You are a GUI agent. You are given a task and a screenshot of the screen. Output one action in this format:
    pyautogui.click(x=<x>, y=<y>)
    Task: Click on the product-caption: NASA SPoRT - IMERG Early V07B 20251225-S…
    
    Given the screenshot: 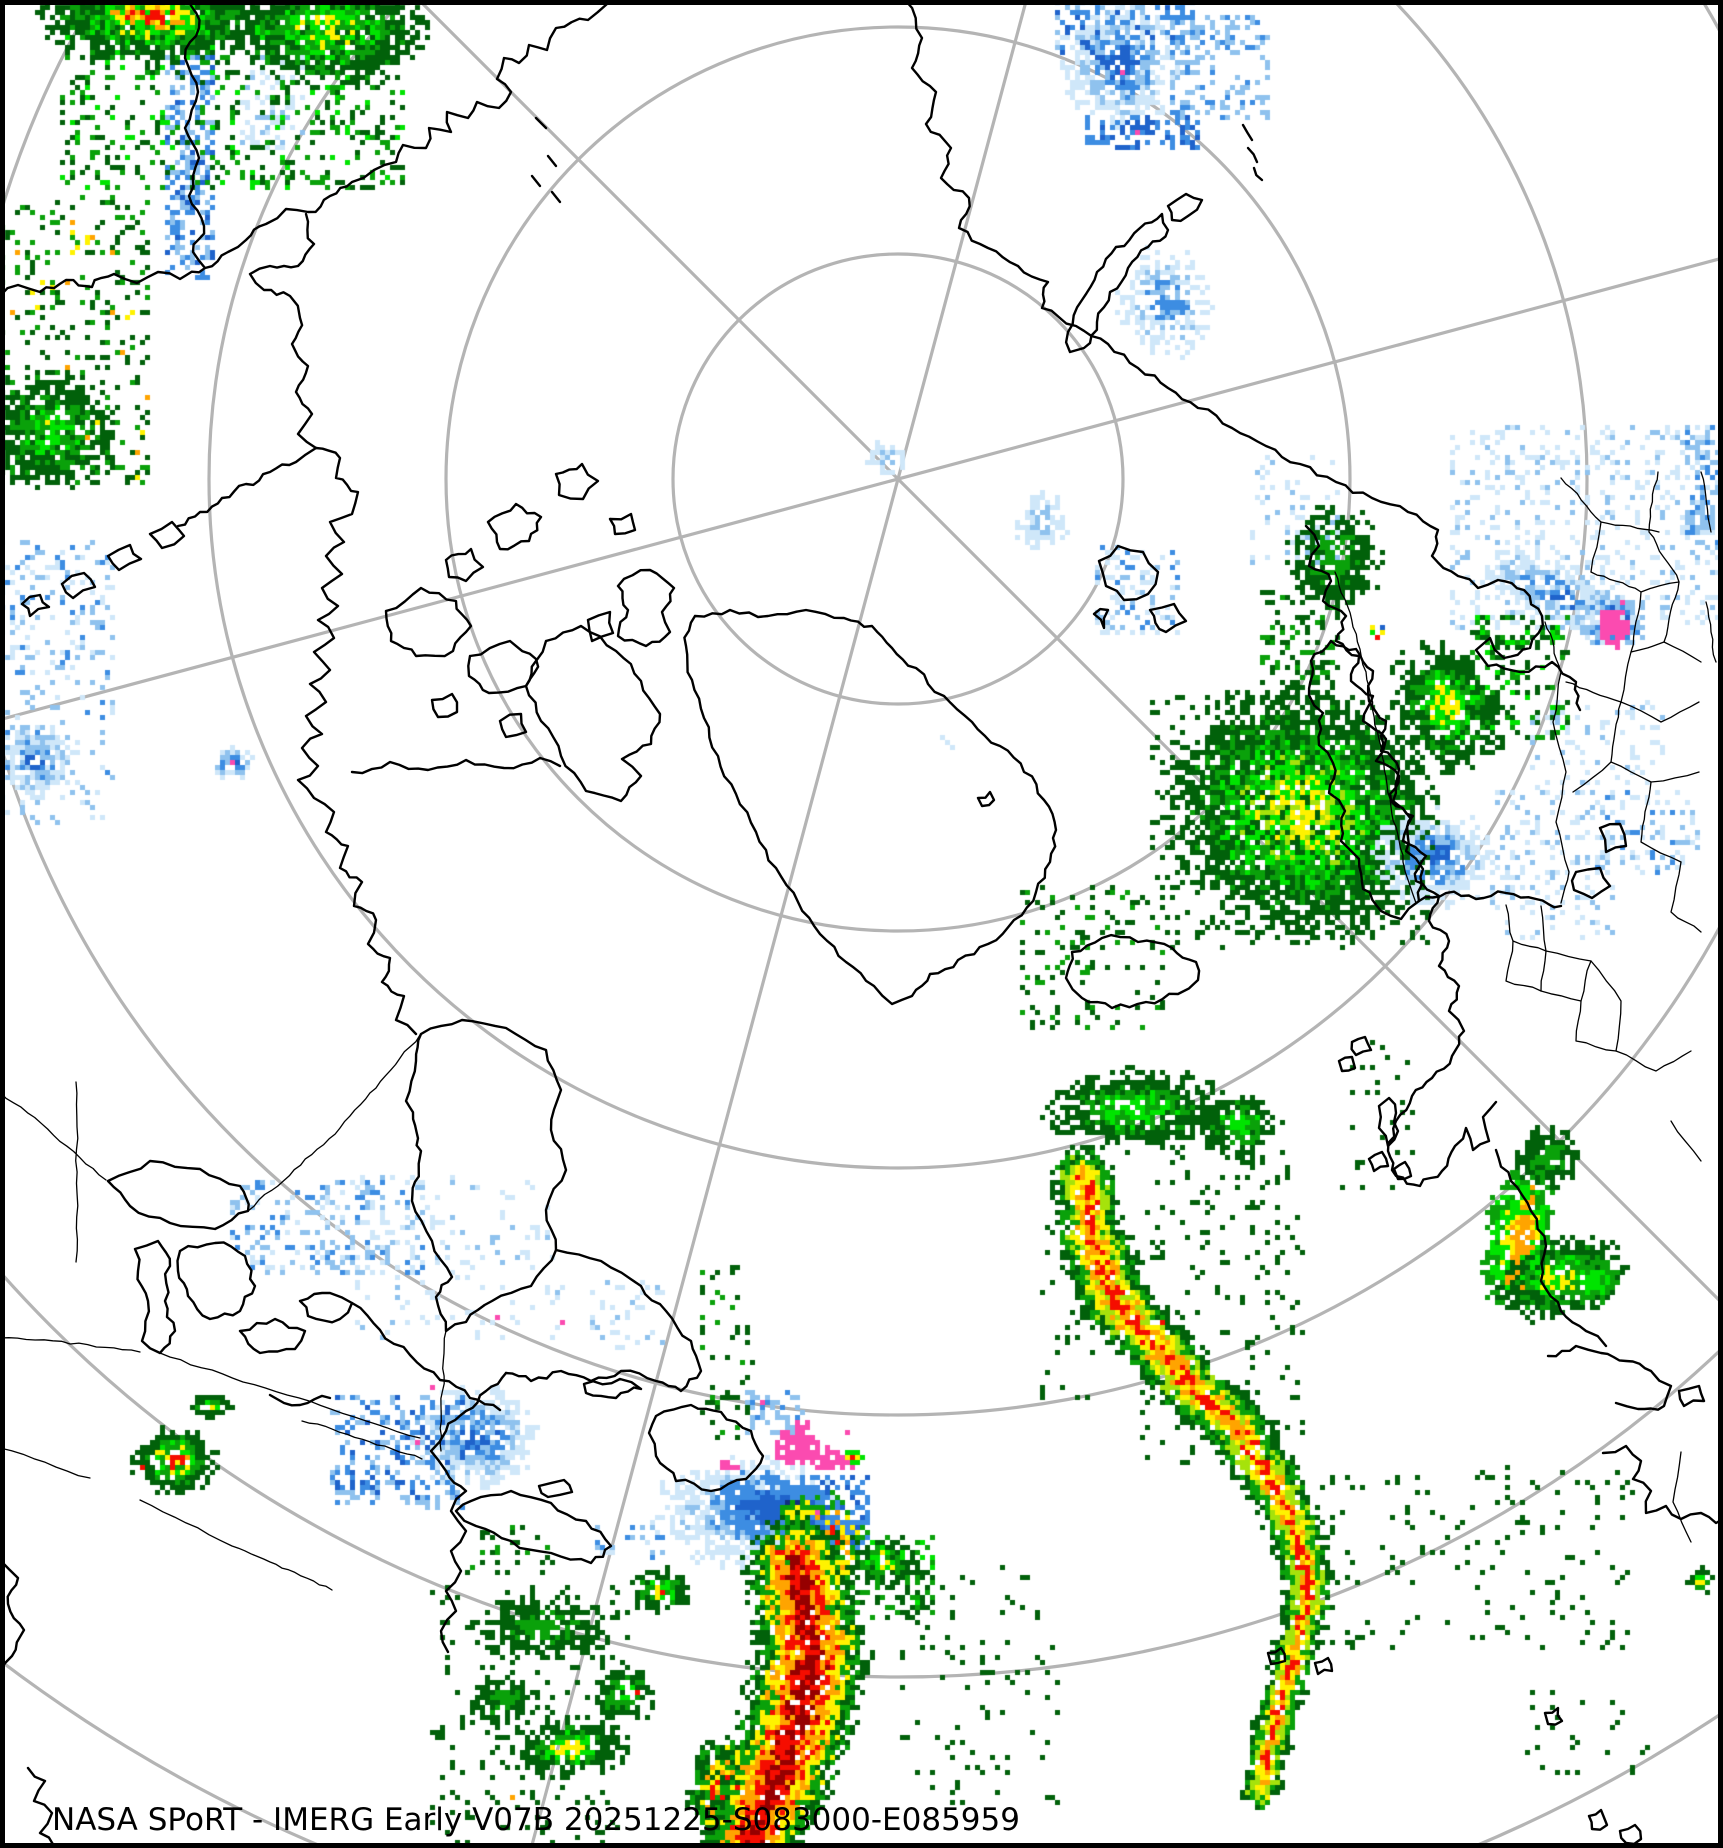 What is the action you would take?
    pyautogui.click(x=536, y=1820)
    